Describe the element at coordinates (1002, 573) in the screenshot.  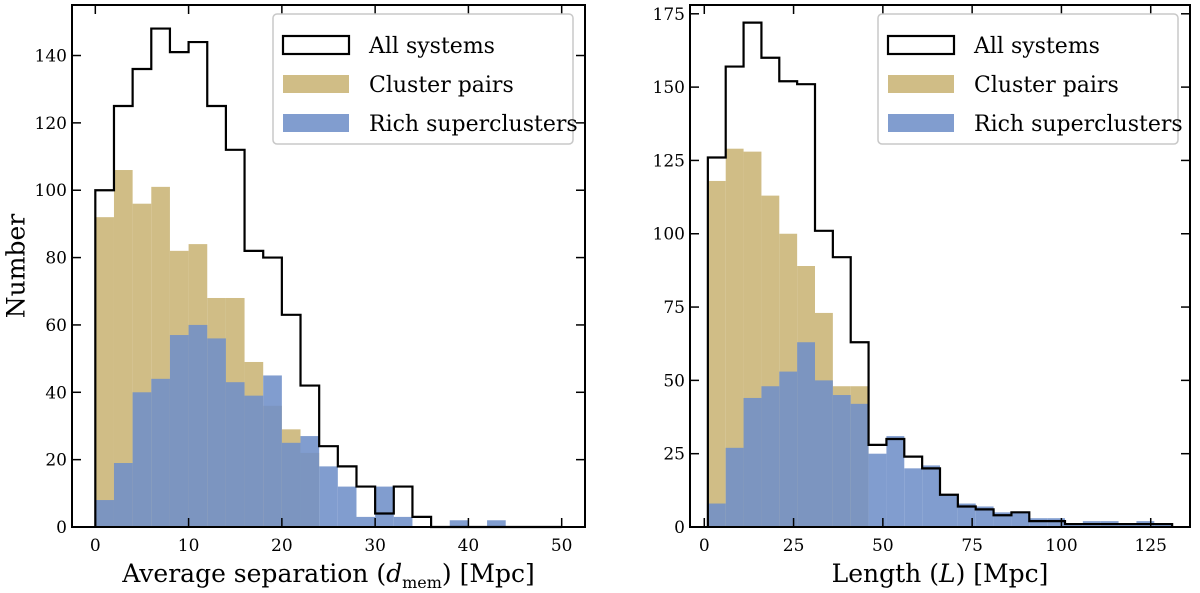
I see `right-xlabel-suffix: ) [Mpc]` at that location.